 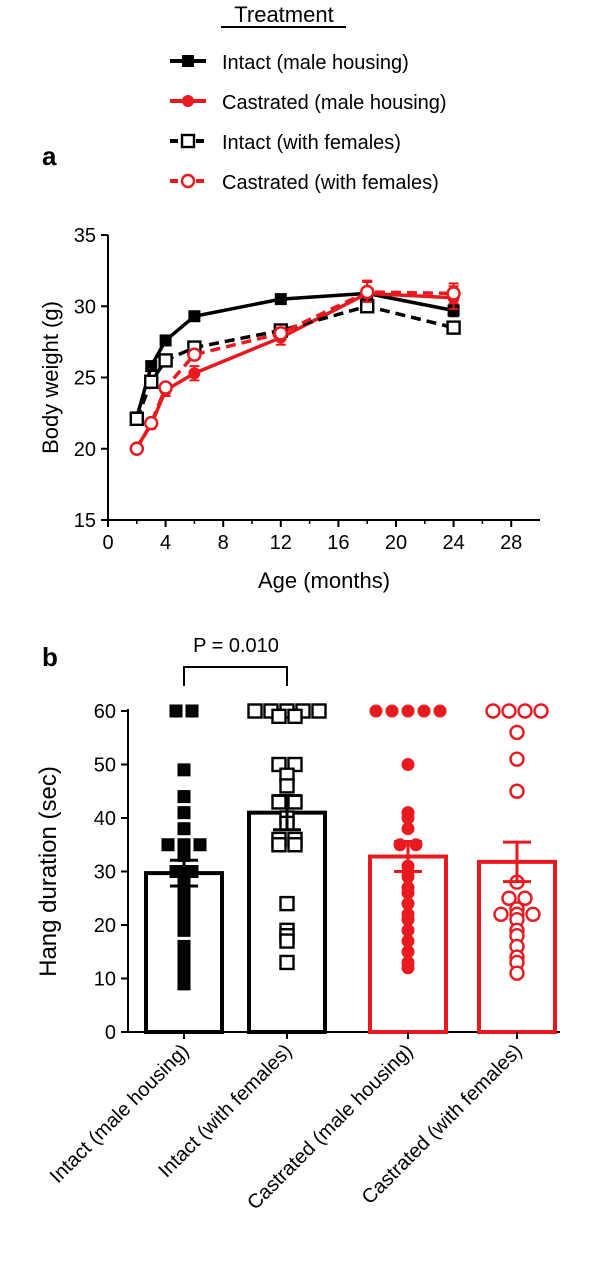 I want to click on panel-b-ylabel: Hang duration (sec), so click(x=48, y=871).